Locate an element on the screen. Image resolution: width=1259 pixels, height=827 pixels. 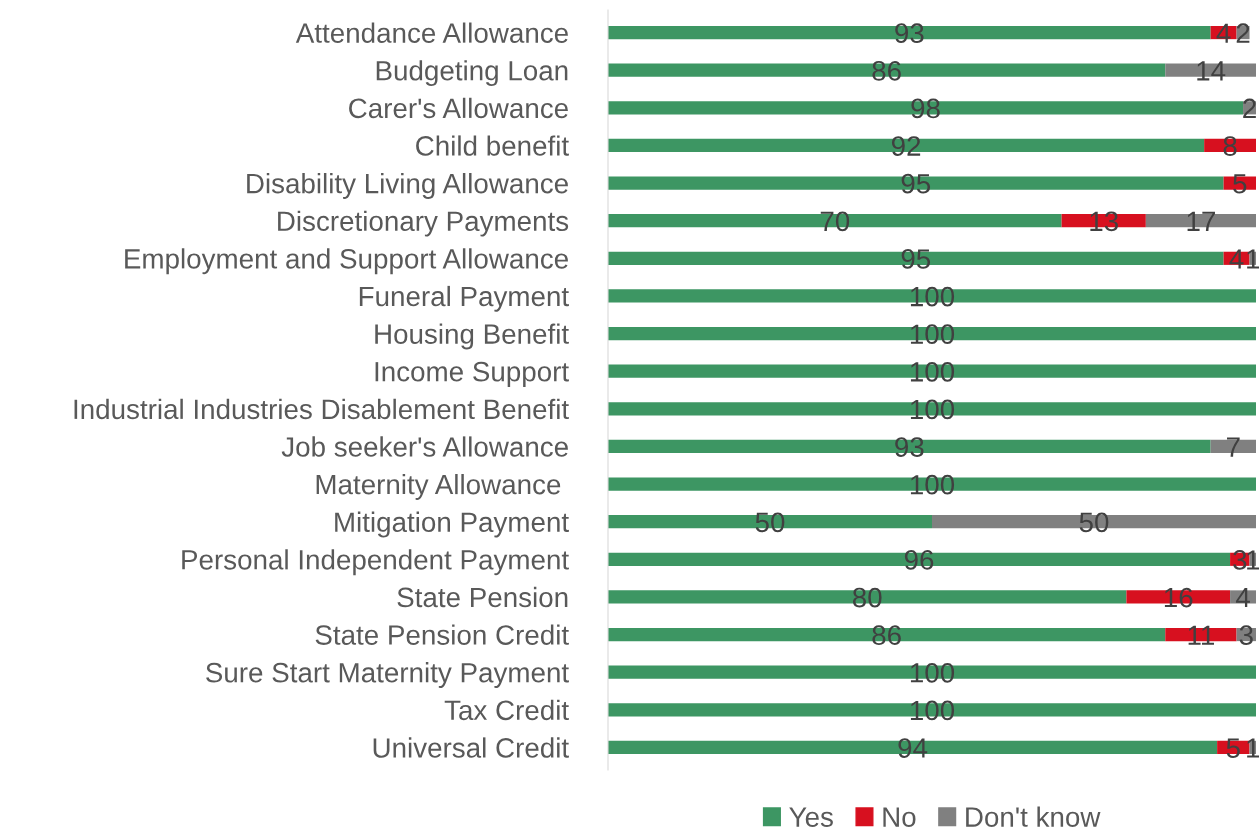
y-tick-label: Industrial Industries Disablement Benefit is located at coordinates (321, 409).